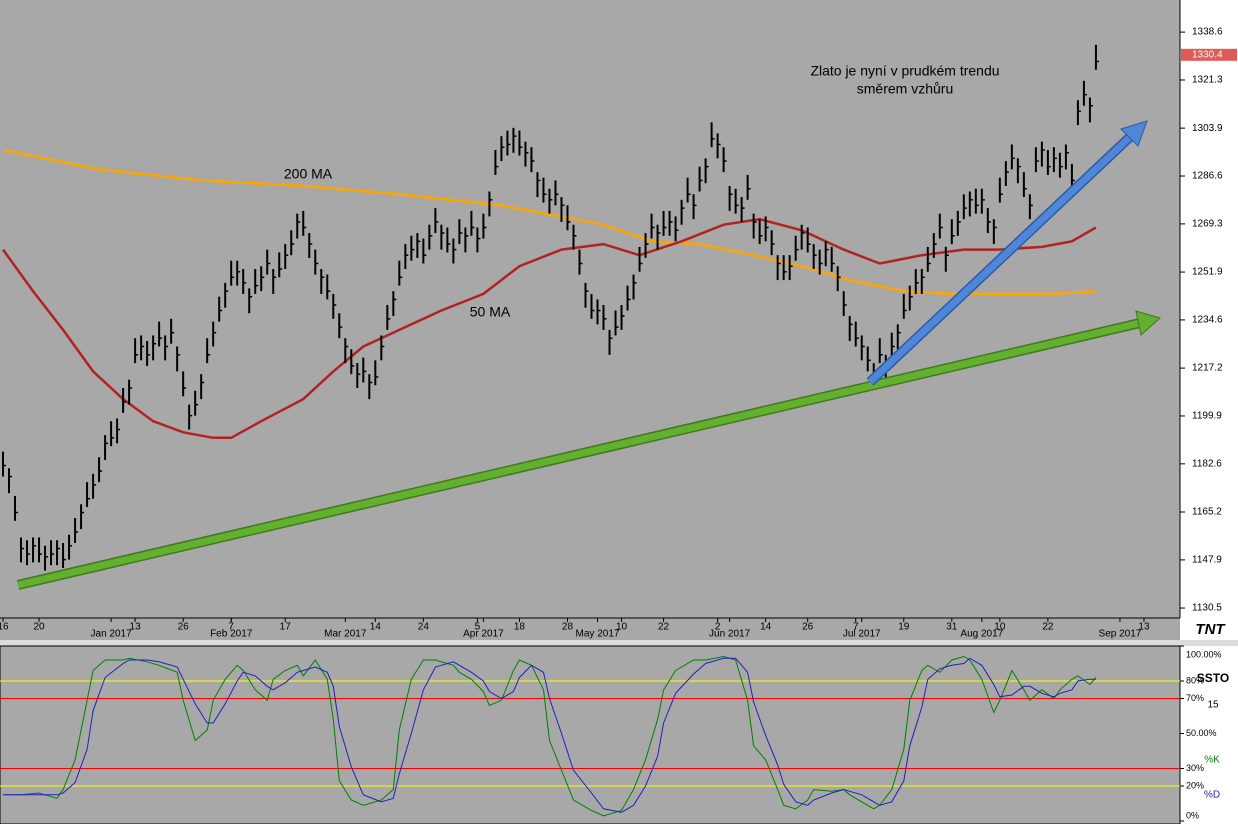 The image size is (1238, 824). What do you see at coordinates (490, 312) in the screenshot?
I see `series-label: 50 MA` at bounding box center [490, 312].